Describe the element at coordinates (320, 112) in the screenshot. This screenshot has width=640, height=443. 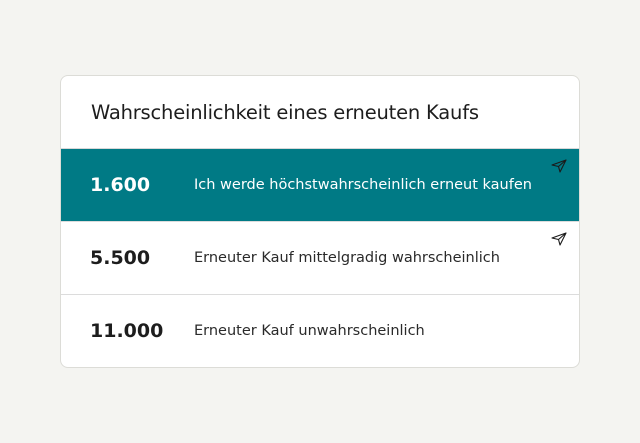
I see `card-title: Wahrscheinlichkeit eines erneuten Kaufs` at that location.